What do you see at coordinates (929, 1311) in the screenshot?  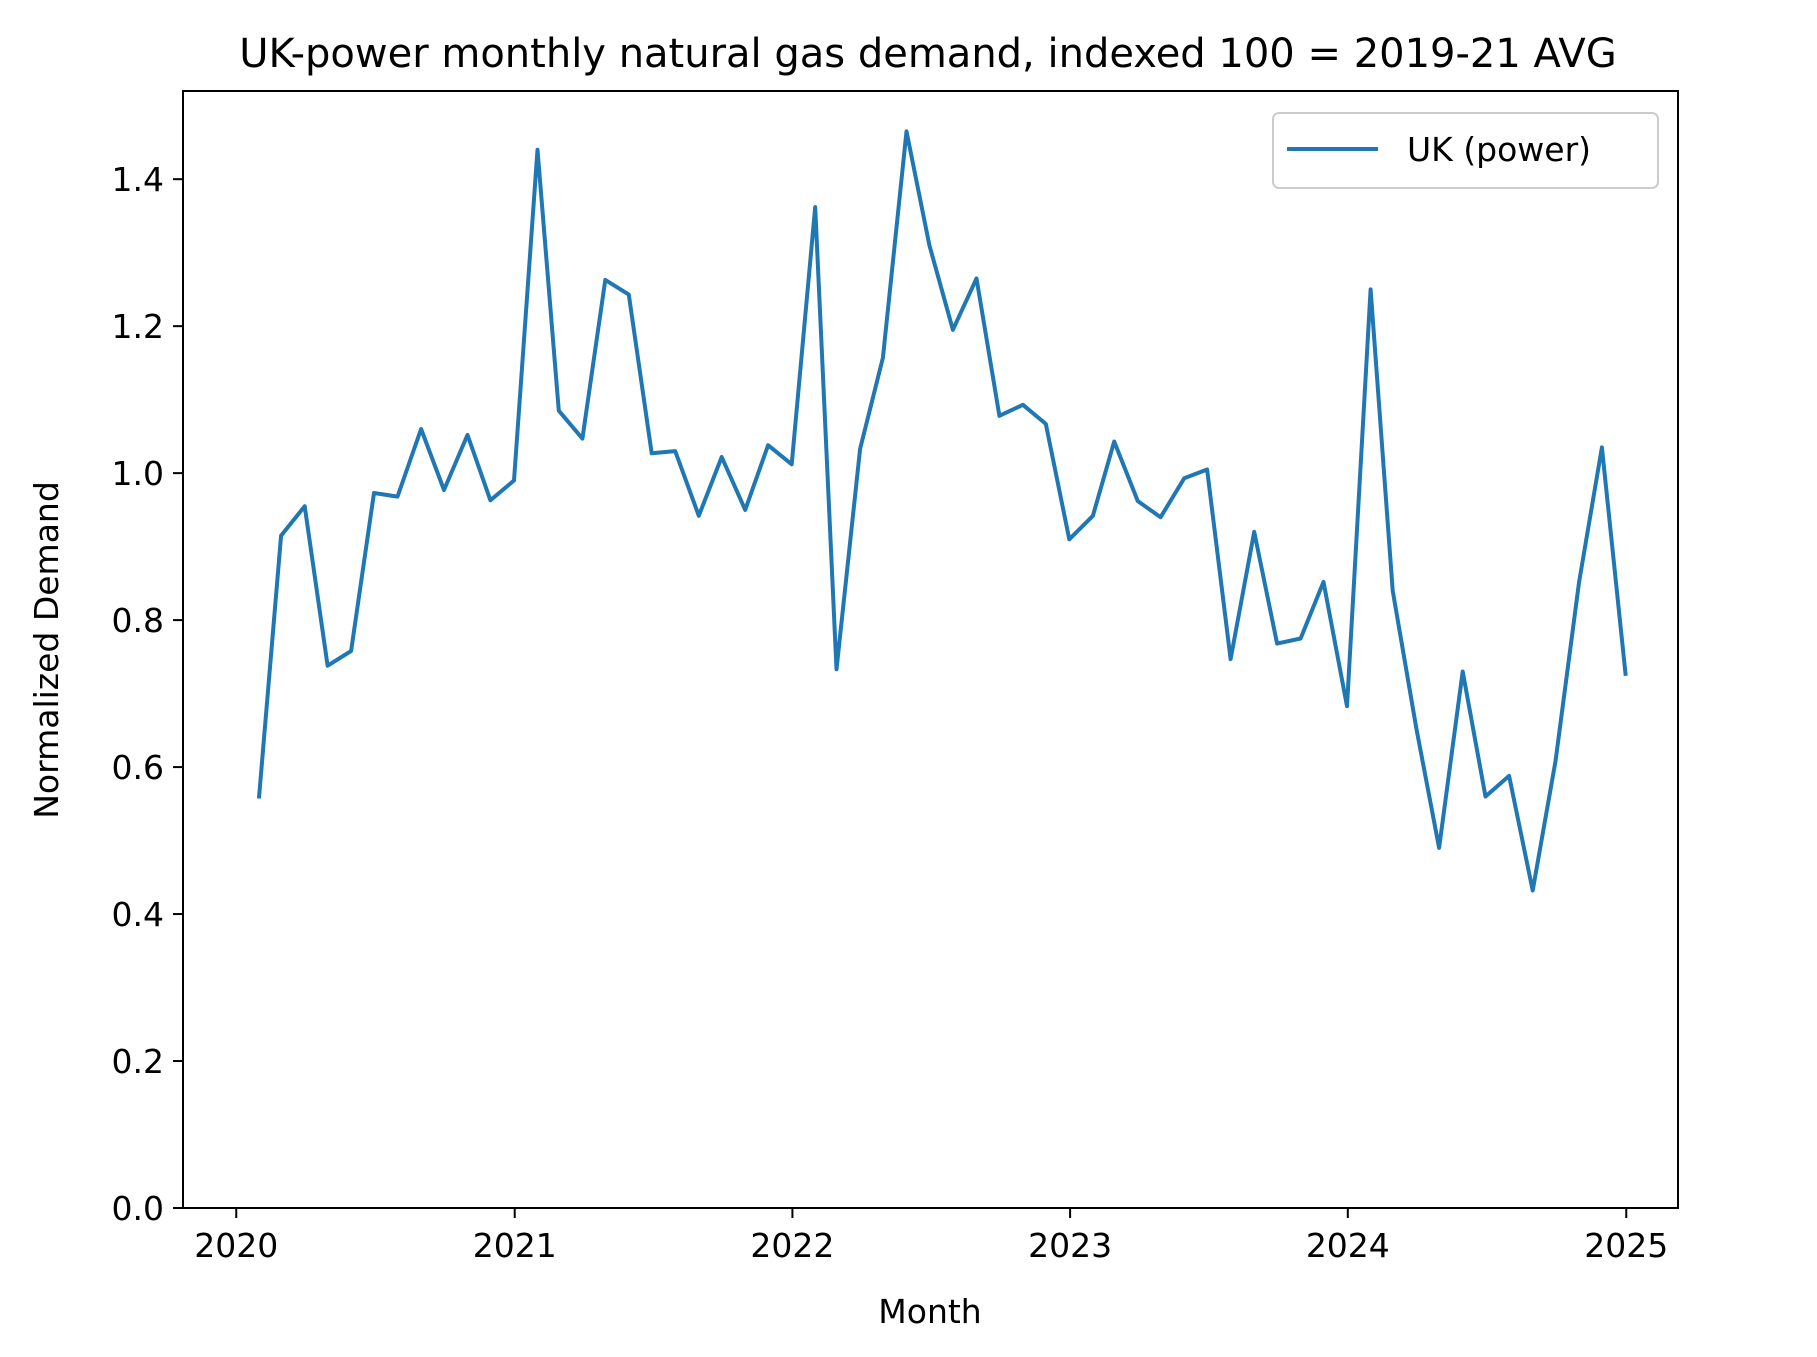 I see `x-axis-label: Month` at bounding box center [929, 1311].